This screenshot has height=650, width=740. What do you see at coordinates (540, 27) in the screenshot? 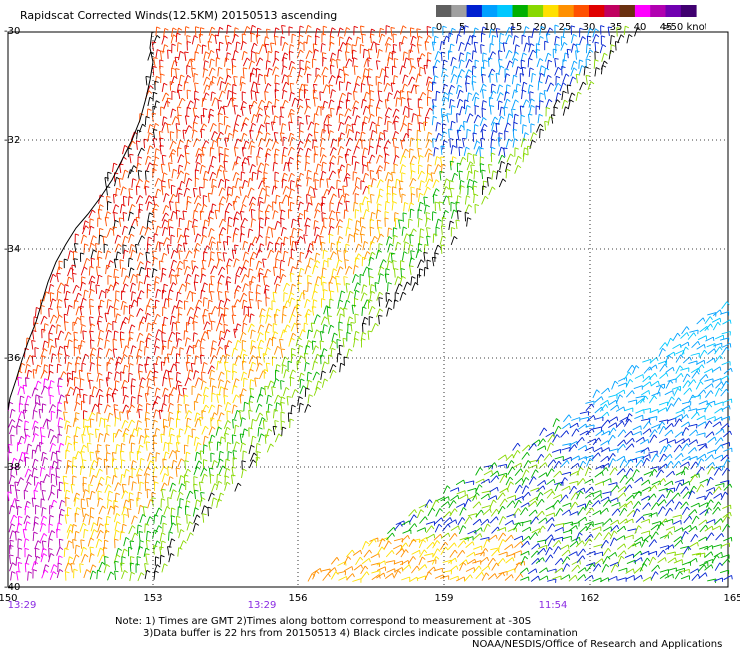
I see `colorbar-label: 20` at bounding box center [540, 27].